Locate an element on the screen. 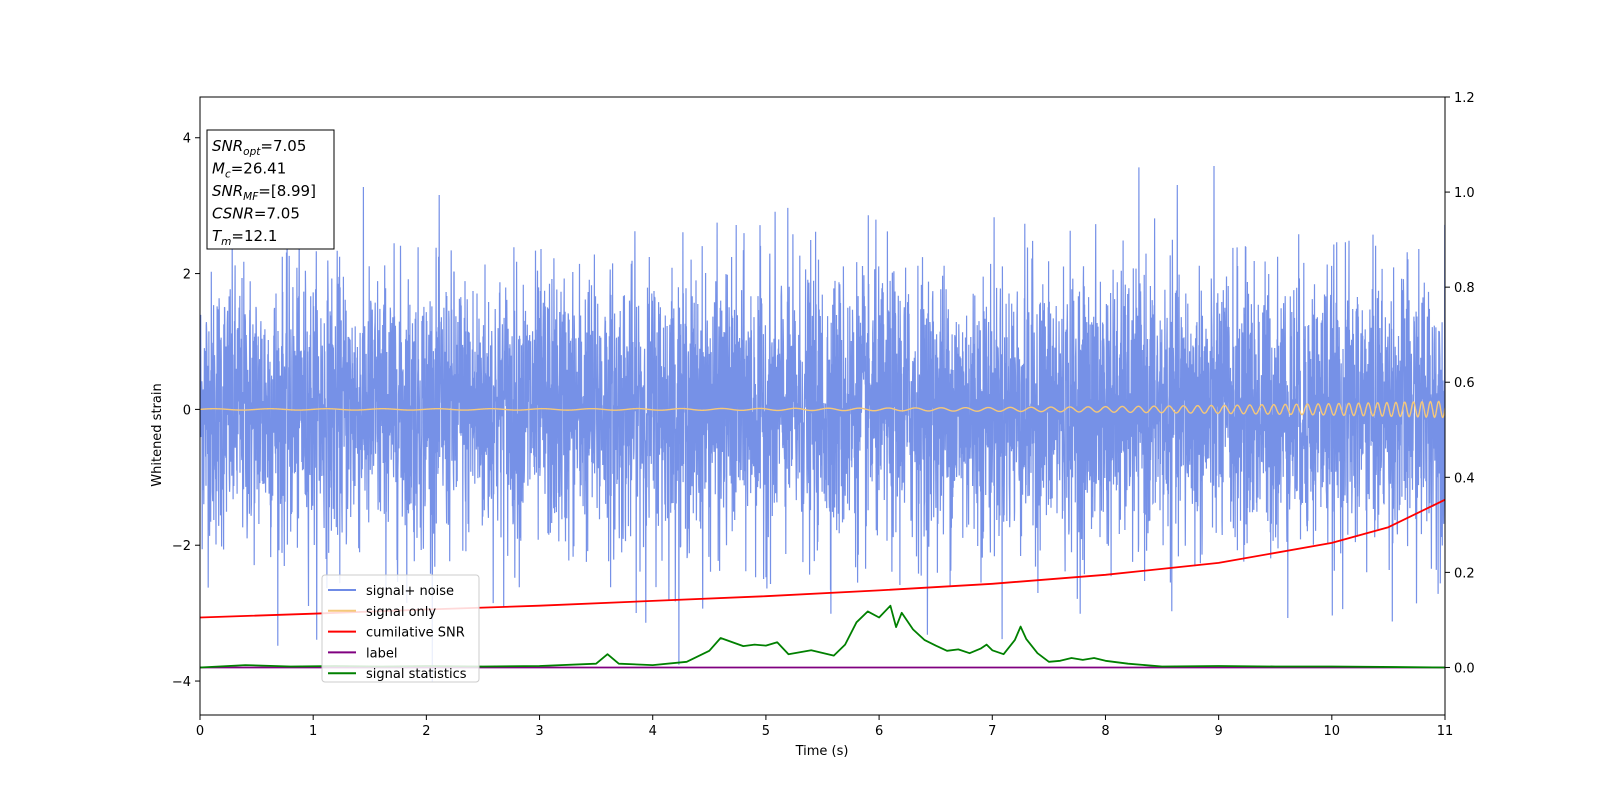 The image size is (1600, 800). y2-tick-label: 1.0 is located at coordinates (1464, 193).